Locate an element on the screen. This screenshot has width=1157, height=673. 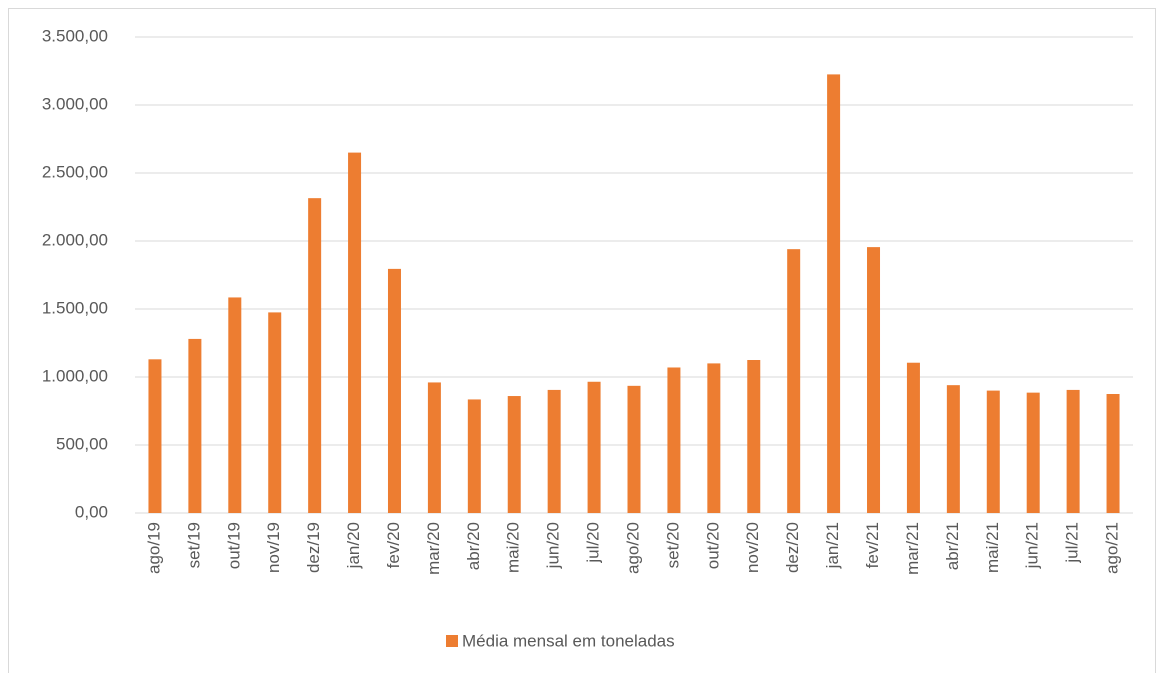
y-tick-label: 3.000,00 is located at coordinates (75, 103).